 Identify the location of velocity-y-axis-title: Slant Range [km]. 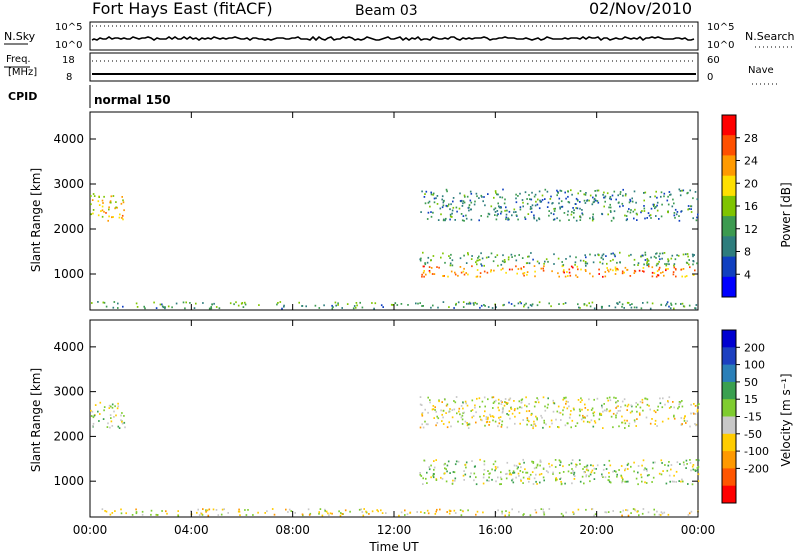
(36, 420).